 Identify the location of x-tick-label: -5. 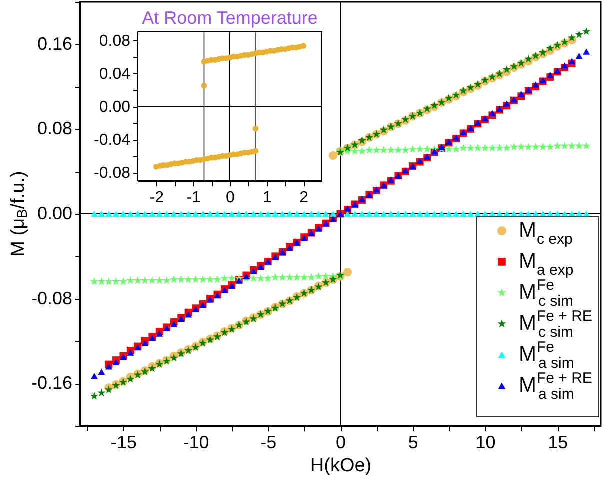
(268, 442).